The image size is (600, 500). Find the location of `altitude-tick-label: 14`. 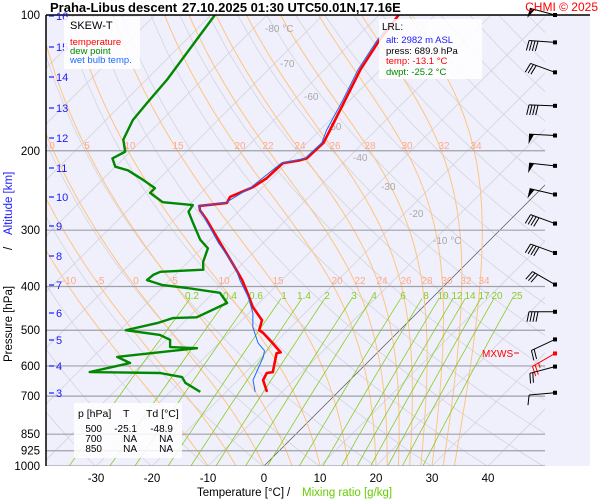

altitude-tick-label: 14 is located at coordinates (62, 78).